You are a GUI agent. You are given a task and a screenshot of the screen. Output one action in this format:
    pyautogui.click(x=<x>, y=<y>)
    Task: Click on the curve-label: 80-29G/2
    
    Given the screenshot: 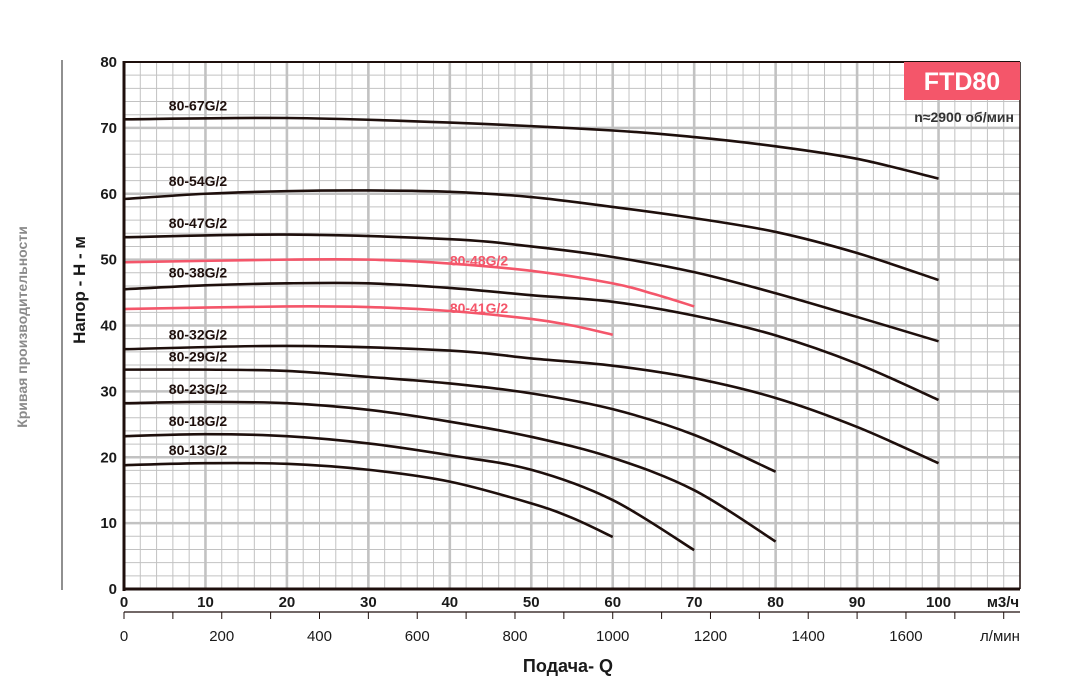 What is the action you would take?
    pyautogui.click(x=198, y=357)
    